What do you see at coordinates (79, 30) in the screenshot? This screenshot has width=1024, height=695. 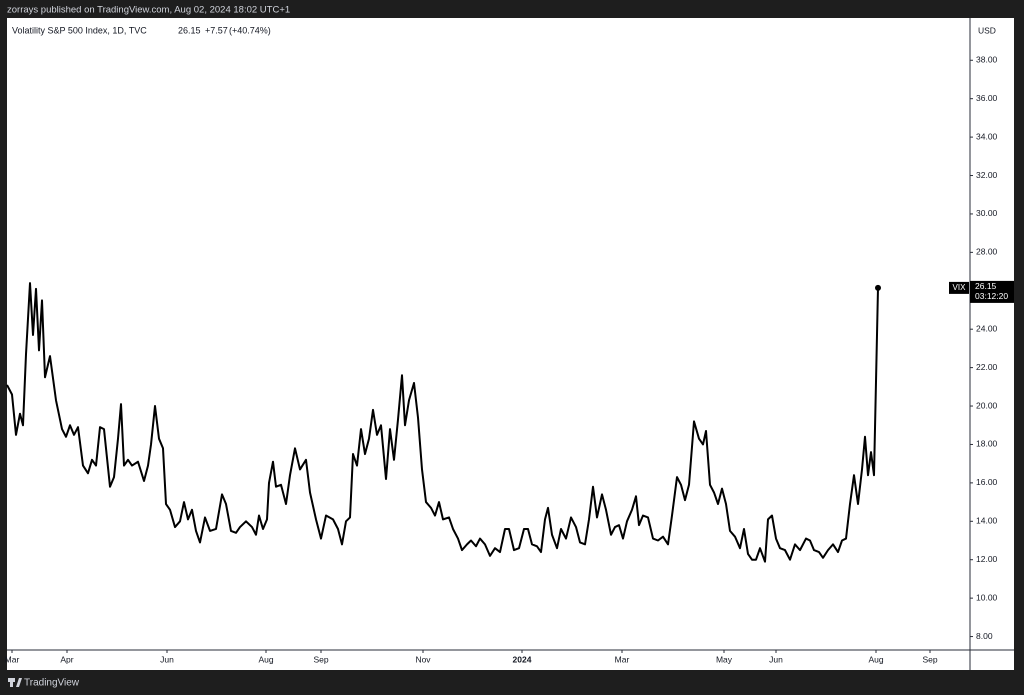 I see `symbol-title: Volatility S&P 500 Index, 1D, TVC` at bounding box center [79, 30].